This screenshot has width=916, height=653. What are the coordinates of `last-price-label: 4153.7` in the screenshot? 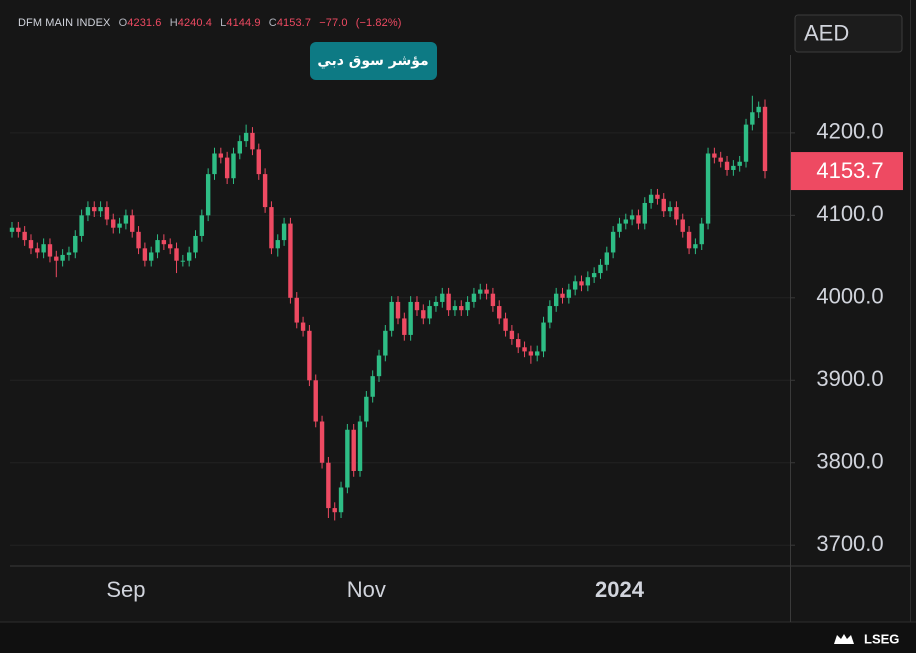 It's located at (849, 170).